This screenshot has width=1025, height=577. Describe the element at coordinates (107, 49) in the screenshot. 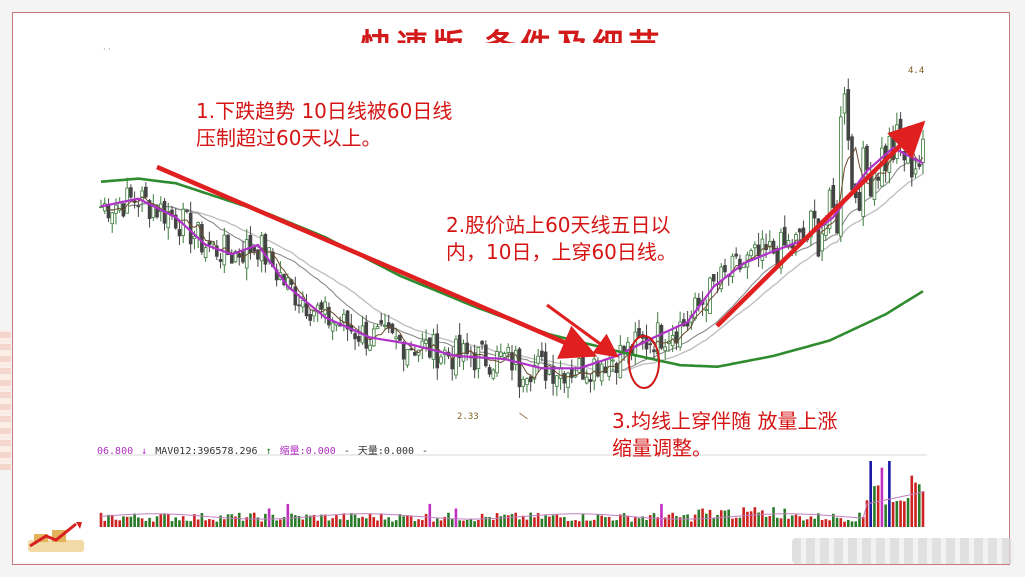

I see `chart-control: · ·` at that location.